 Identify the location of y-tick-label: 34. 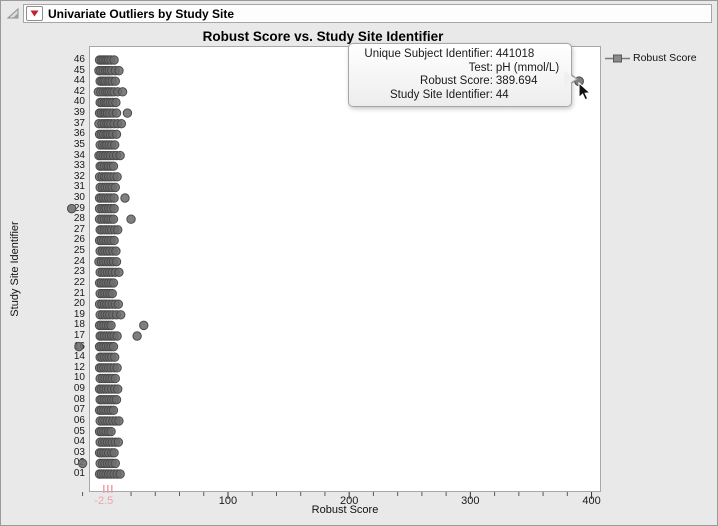
(79, 155).